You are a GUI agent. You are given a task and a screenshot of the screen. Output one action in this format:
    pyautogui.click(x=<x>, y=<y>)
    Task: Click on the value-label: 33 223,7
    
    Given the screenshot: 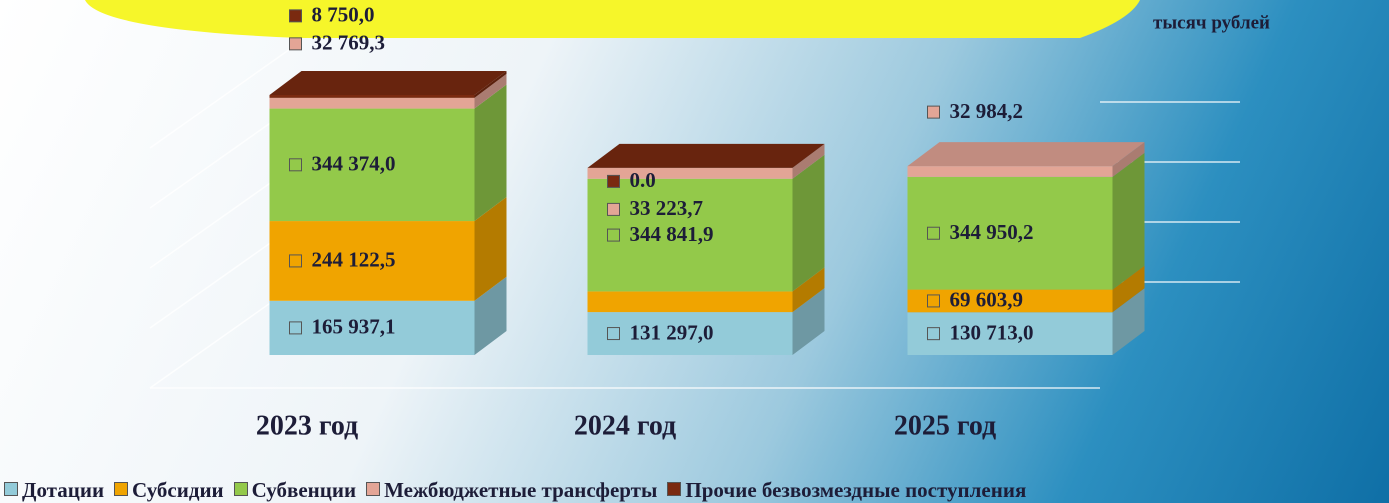 What is the action you would take?
    pyautogui.click(x=667, y=208)
    